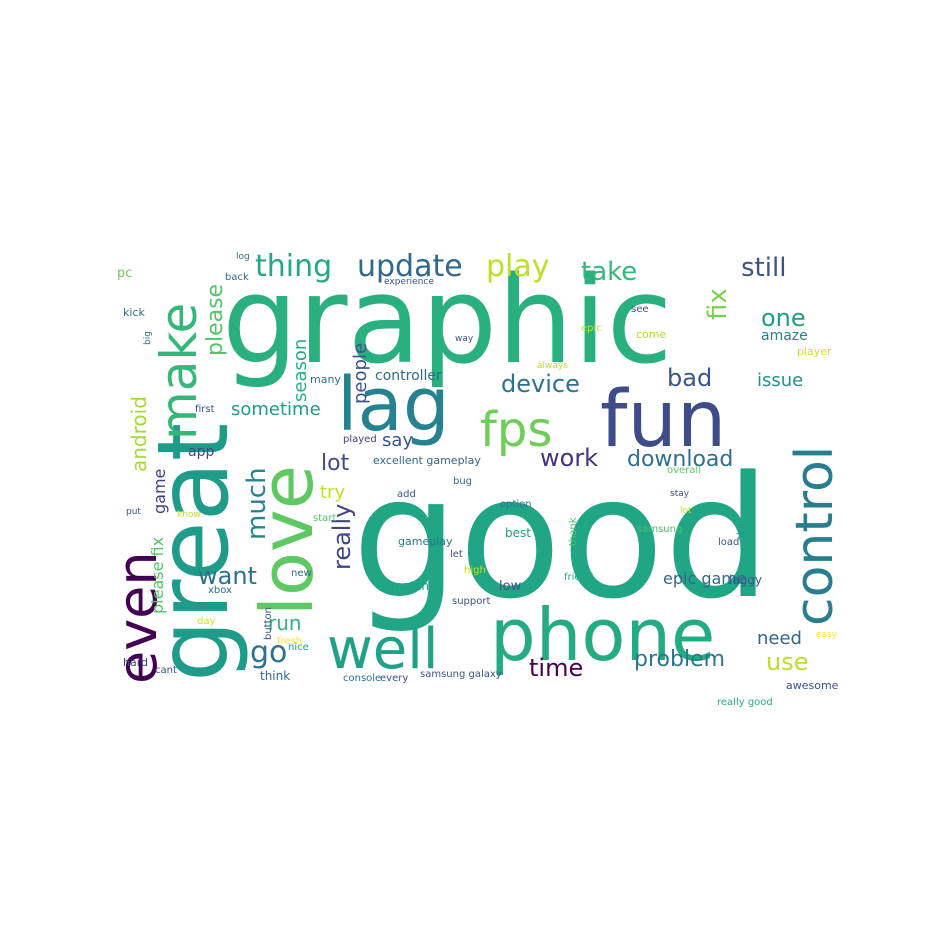  Describe the element at coordinates (301, 573) in the screenshot. I see `word-new: new` at that location.